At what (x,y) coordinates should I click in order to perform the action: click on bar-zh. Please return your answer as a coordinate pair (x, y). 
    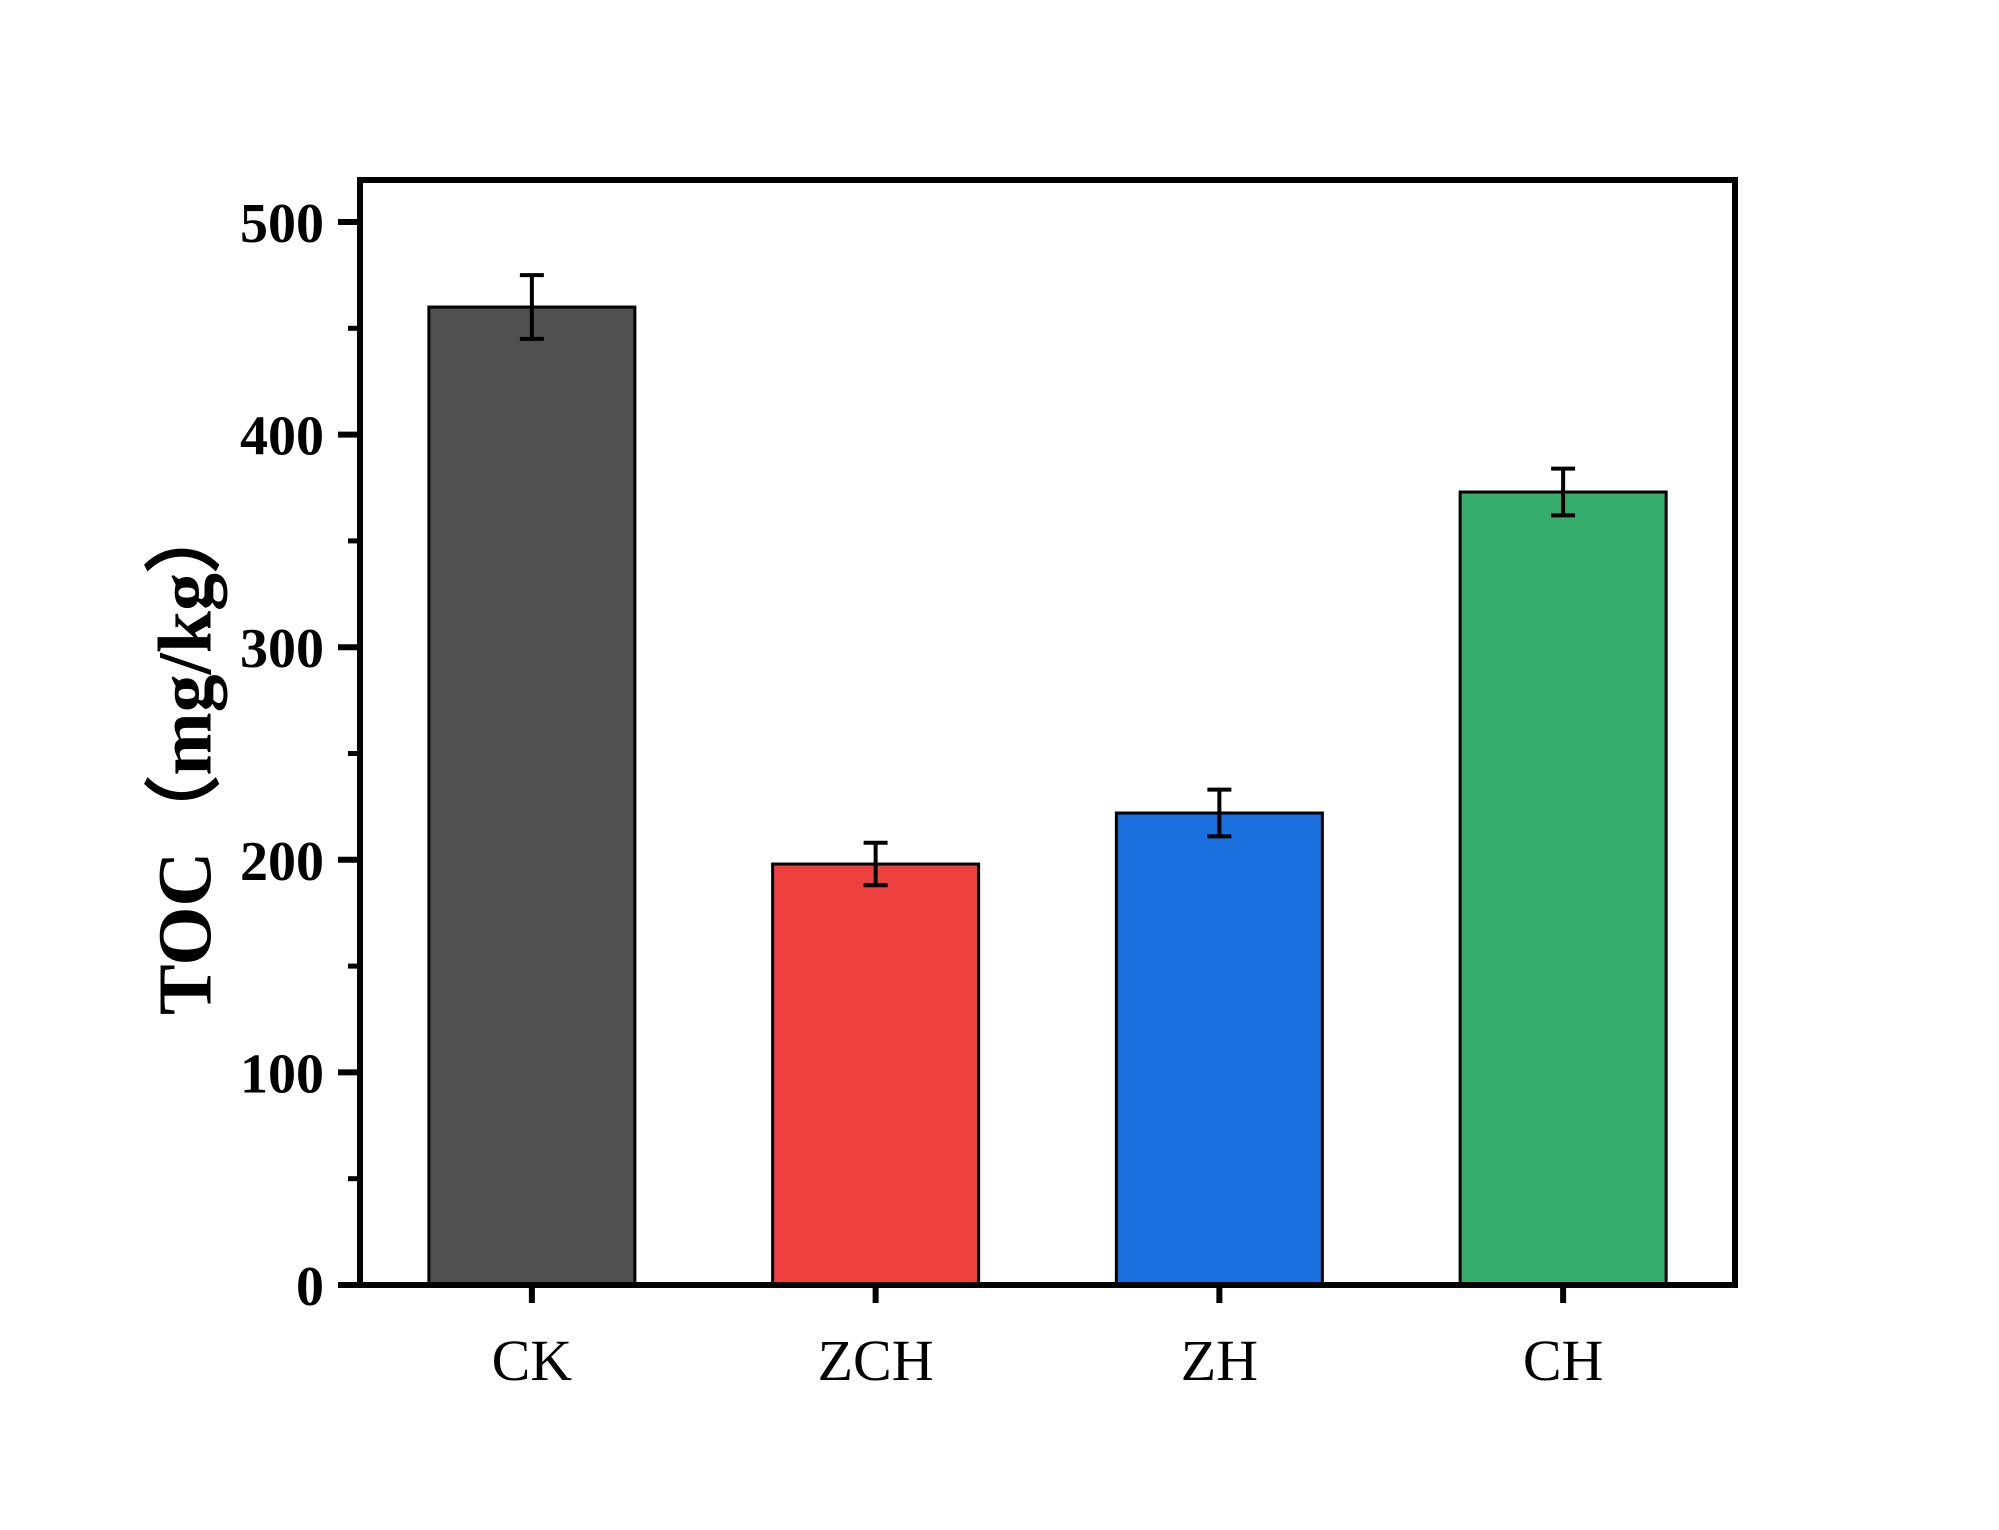
    Looking at the image, I should click on (1219, 1049).